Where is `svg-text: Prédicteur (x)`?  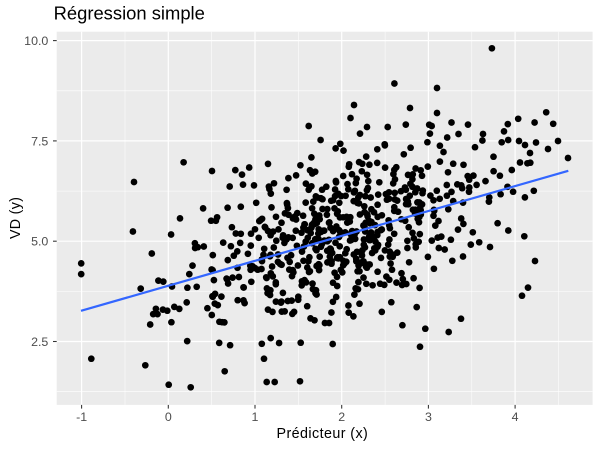 svg-text: Prédicteur (x) is located at coordinates (323, 434).